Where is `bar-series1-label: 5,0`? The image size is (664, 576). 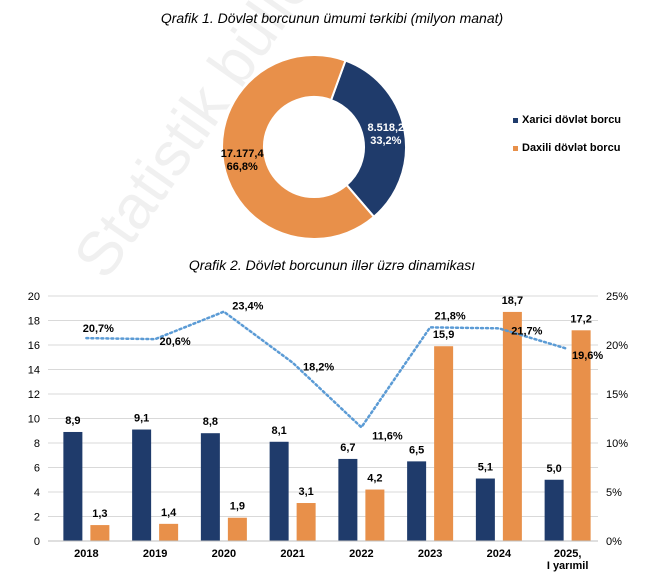 bar-series1-label: 5,0 is located at coordinates (553, 469).